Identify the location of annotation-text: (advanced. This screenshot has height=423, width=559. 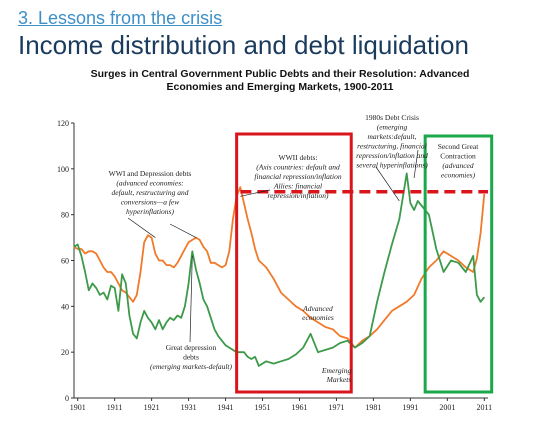
(457, 165).